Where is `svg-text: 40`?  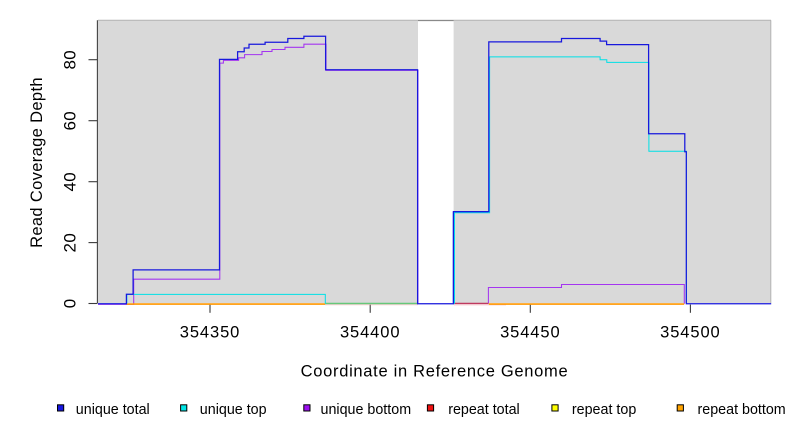 svg-text: 40 is located at coordinates (70, 182).